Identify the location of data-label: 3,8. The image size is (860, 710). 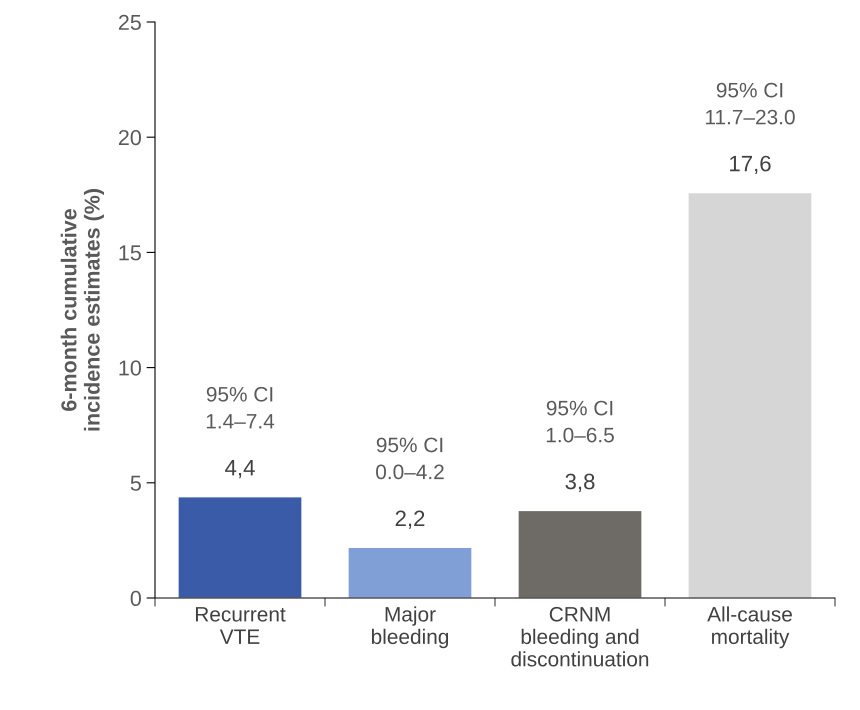
(579, 483).